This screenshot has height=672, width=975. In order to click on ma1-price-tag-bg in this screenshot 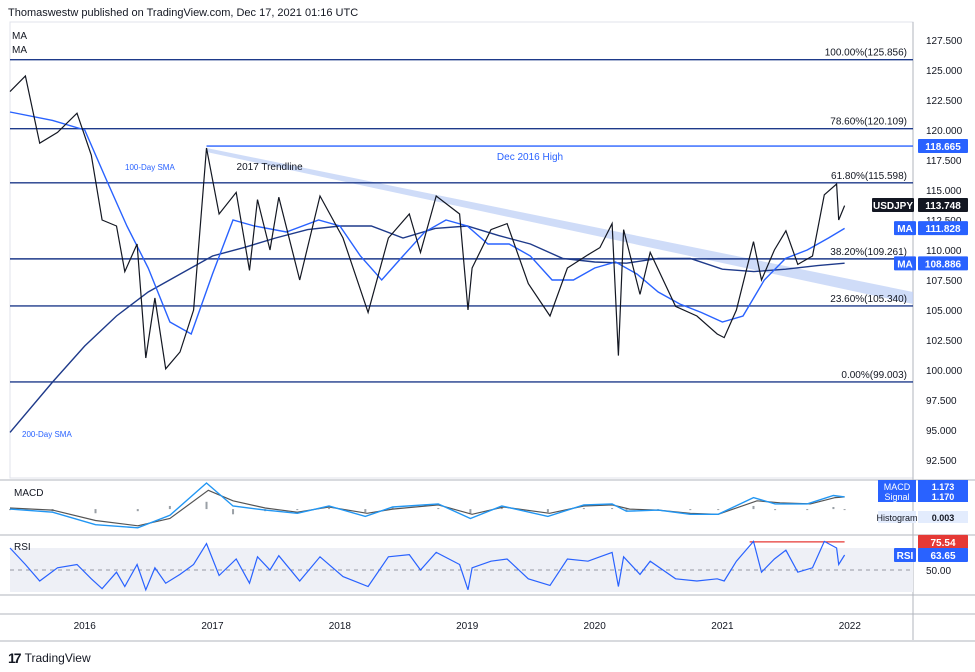, I will do `click(943, 228)`.